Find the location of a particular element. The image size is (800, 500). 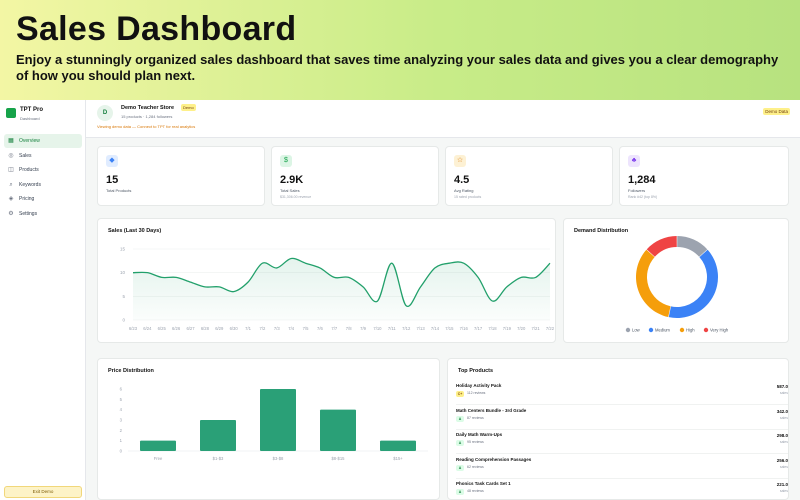

product-reviews: 112 reviews is located at coordinates (476, 393).